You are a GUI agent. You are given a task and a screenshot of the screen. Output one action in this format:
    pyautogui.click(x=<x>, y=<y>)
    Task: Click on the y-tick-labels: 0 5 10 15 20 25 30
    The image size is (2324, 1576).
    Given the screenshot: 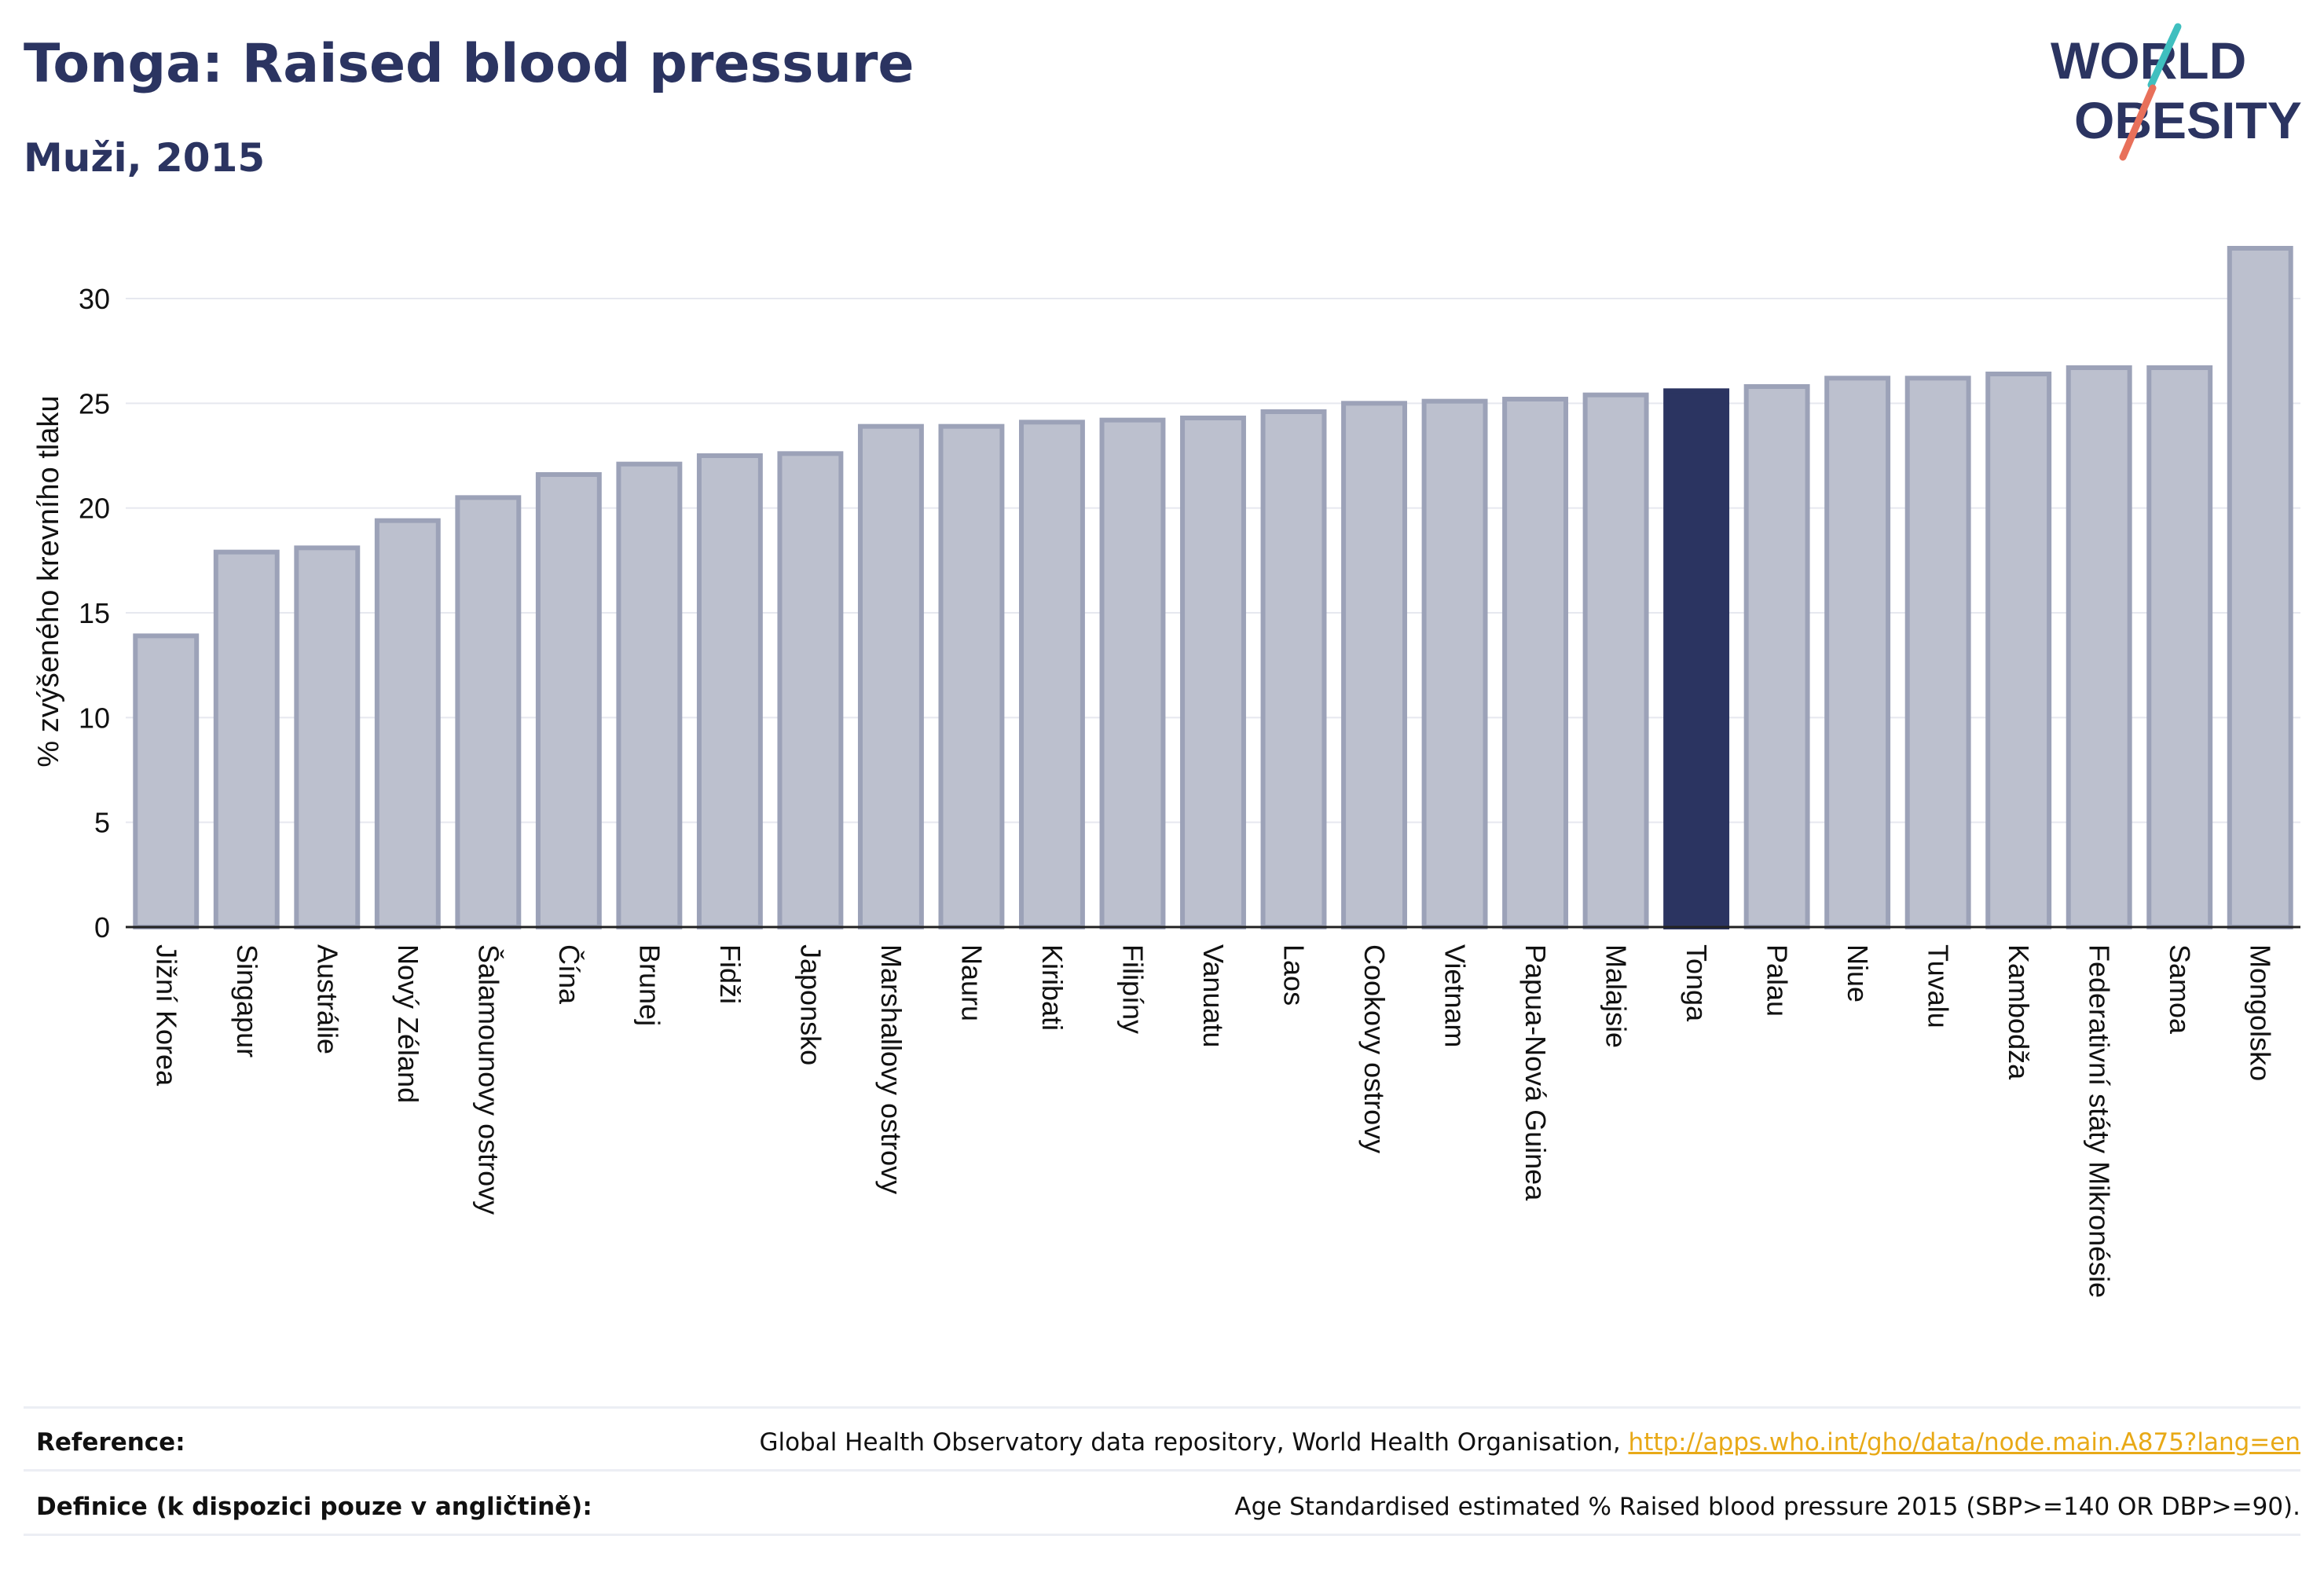 What is the action you would take?
    pyautogui.click(x=94, y=613)
    